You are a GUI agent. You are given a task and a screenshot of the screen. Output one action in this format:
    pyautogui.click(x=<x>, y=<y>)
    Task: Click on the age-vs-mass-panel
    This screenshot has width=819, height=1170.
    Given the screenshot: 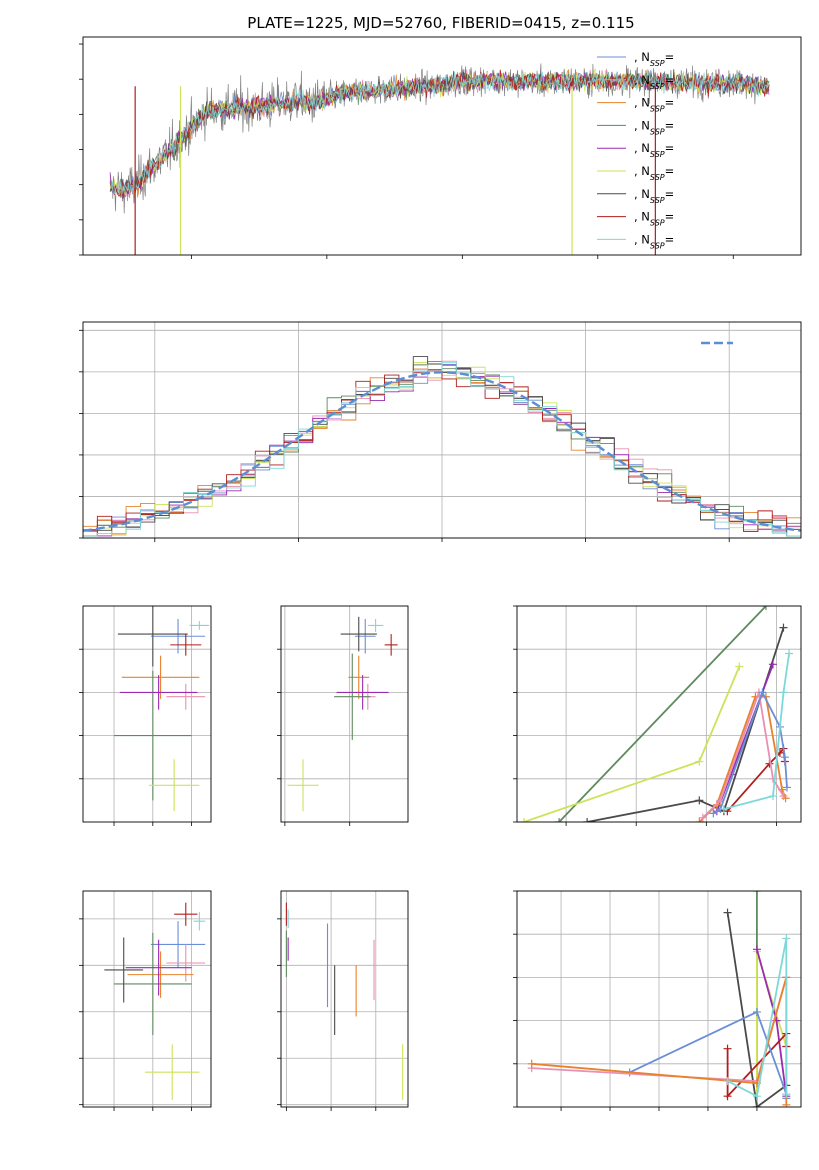 What is the action you would take?
    pyautogui.click(x=343, y=715)
    